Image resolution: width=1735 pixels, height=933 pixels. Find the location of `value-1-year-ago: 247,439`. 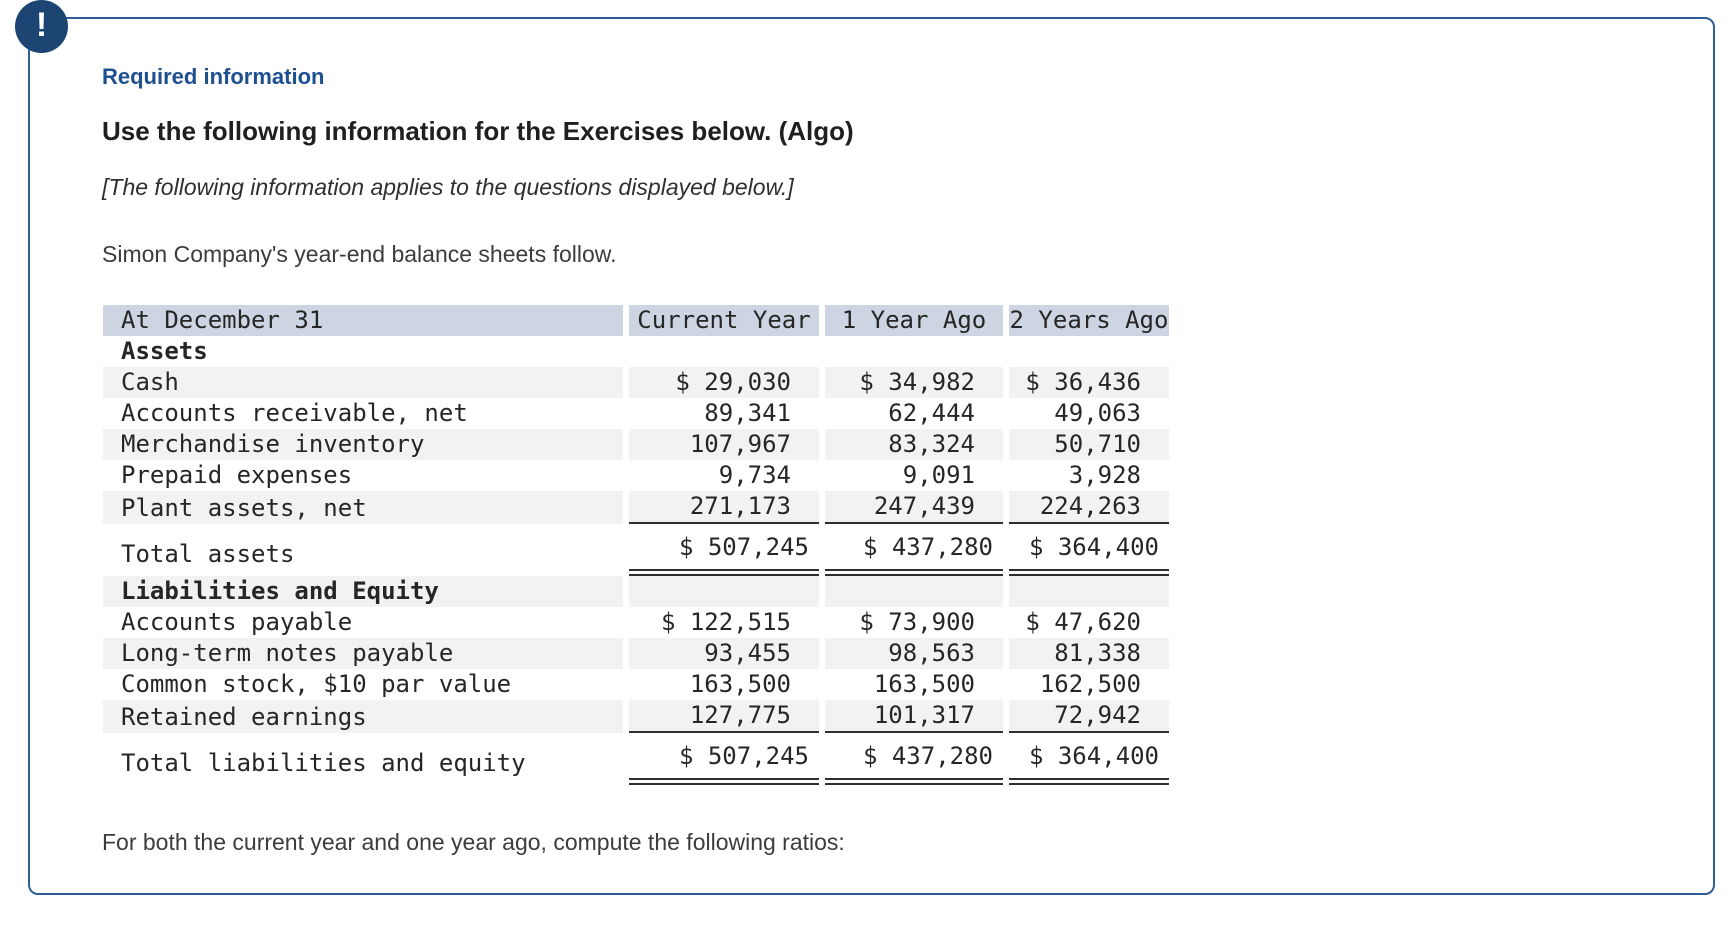

value-1-year-ago: 247,439 is located at coordinates (914, 507).